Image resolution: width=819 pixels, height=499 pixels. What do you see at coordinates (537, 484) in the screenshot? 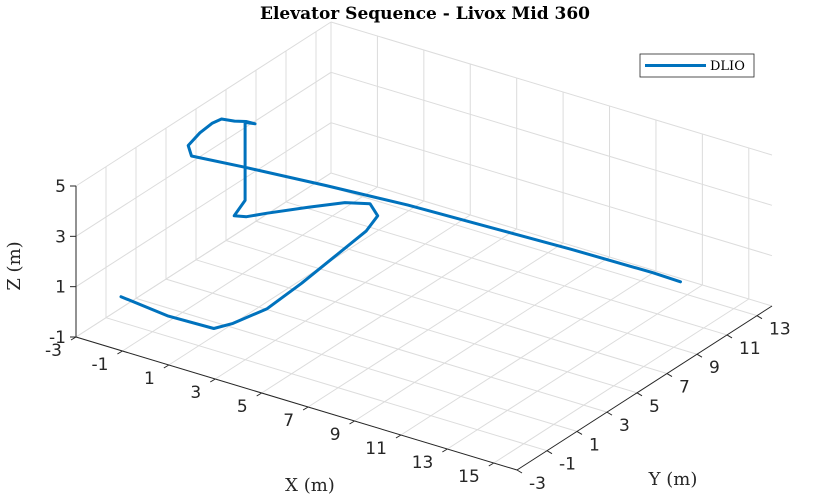
I see `y-tick-label: -3` at bounding box center [537, 484].